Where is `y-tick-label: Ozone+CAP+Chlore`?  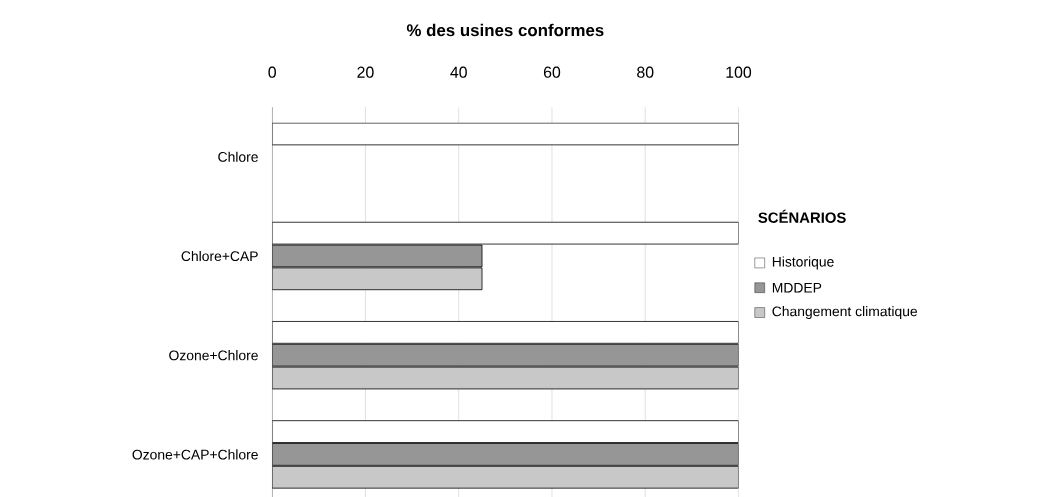 y-tick-label: Ozone+CAP+Chlore is located at coordinates (195, 454).